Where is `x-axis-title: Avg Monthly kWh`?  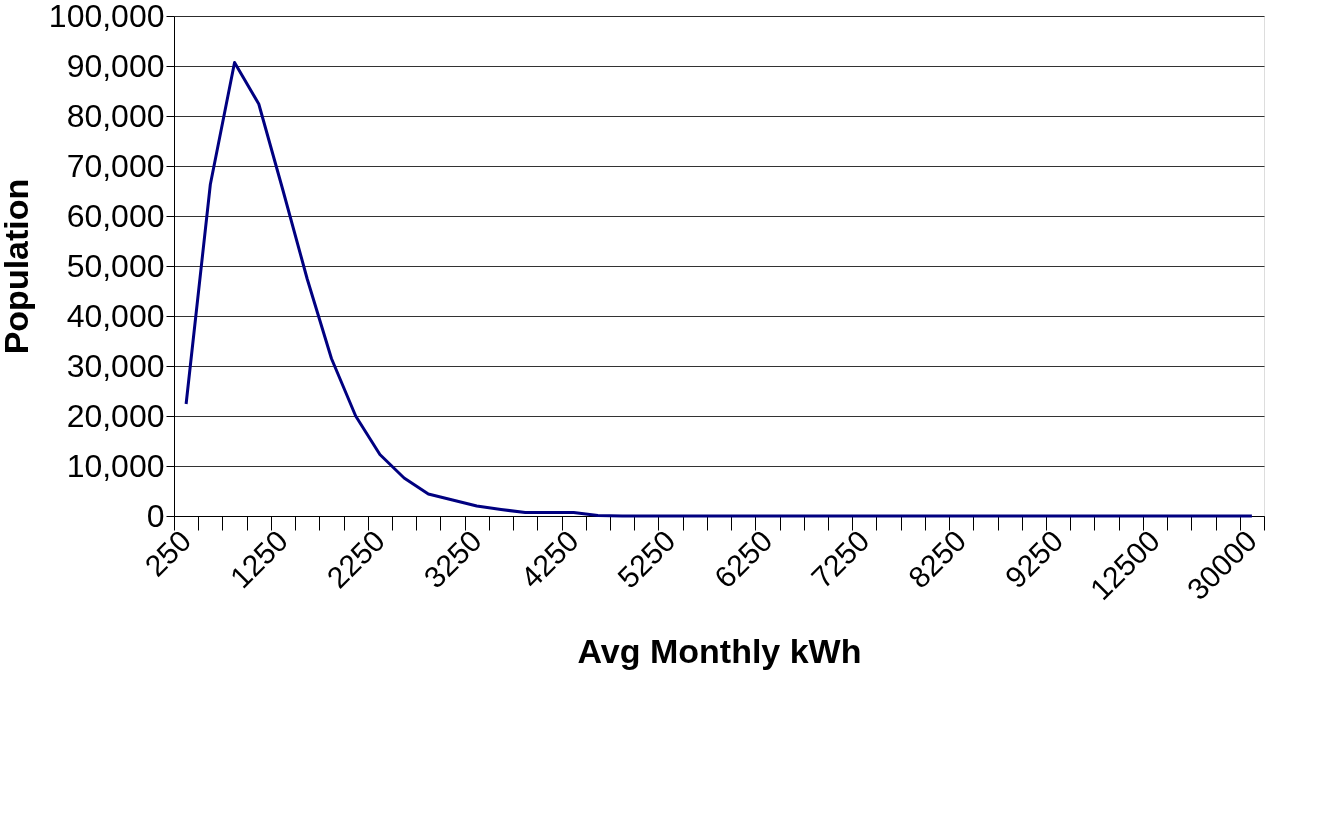
x-axis-title: Avg Monthly kWh is located at coordinates (719, 651).